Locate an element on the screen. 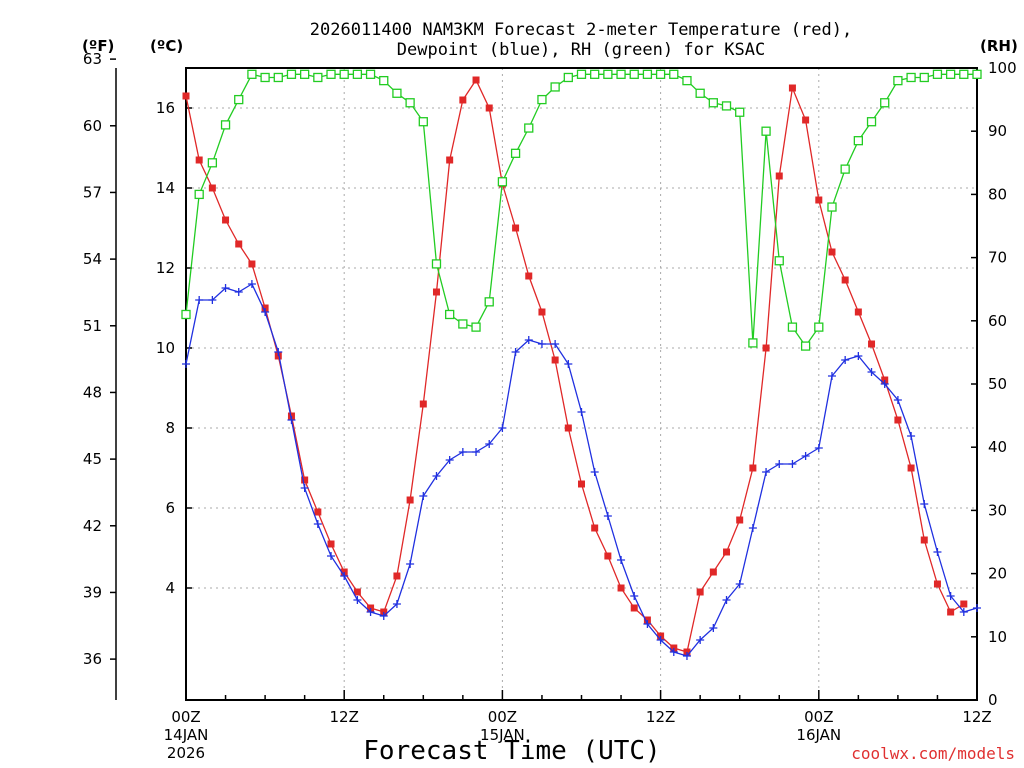 The width and height of the screenshot is (1024, 768). fahrenheit-tick-label: 54 is located at coordinates (92, 259).